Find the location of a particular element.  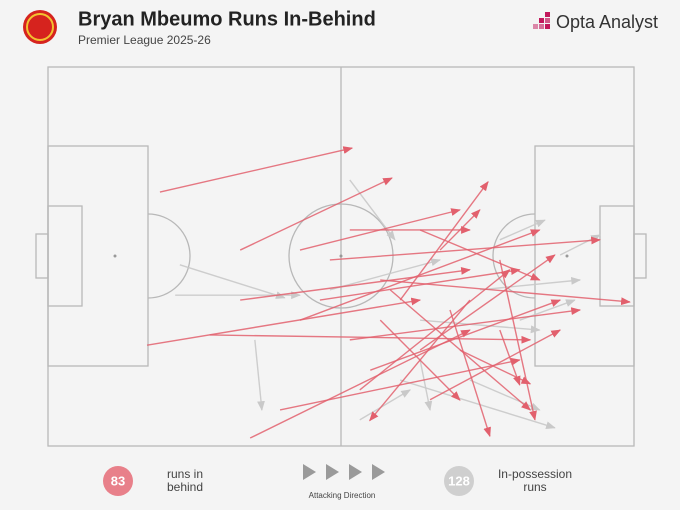

legend-label: runs in behind is located at coordinates (185, 481).